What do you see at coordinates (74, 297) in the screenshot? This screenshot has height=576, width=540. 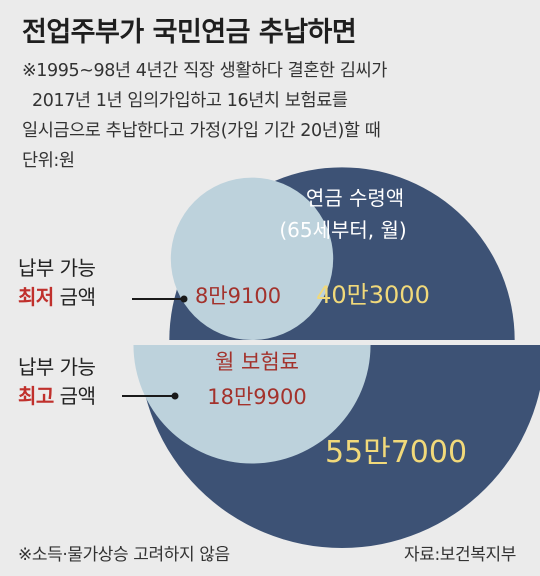 I see `min-label-rest: 금액` at bounding box center [74, 297].